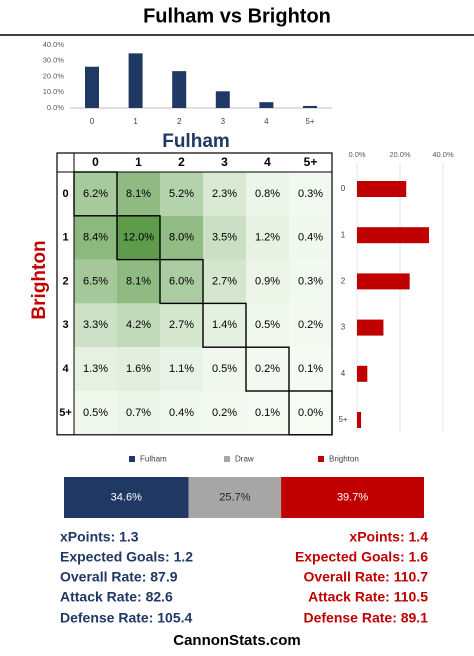  Describe the element at coordinates (65, 281) in the screenshot. I see `row-label: 2` at that location.